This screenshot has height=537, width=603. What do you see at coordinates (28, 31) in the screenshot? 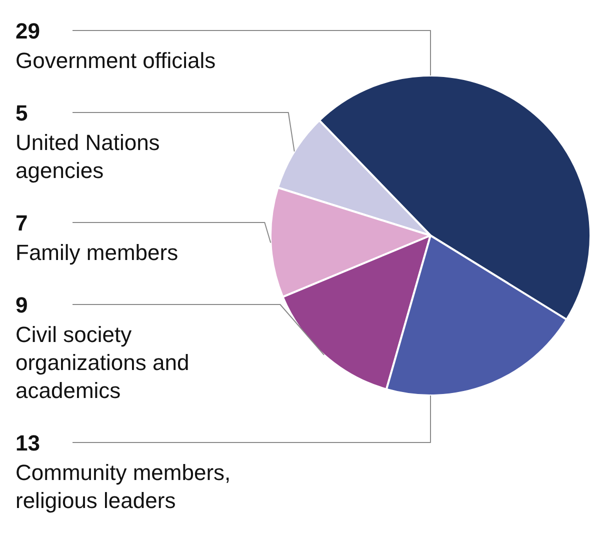
I see `data-label: 29` at bounding box center [28, 31].